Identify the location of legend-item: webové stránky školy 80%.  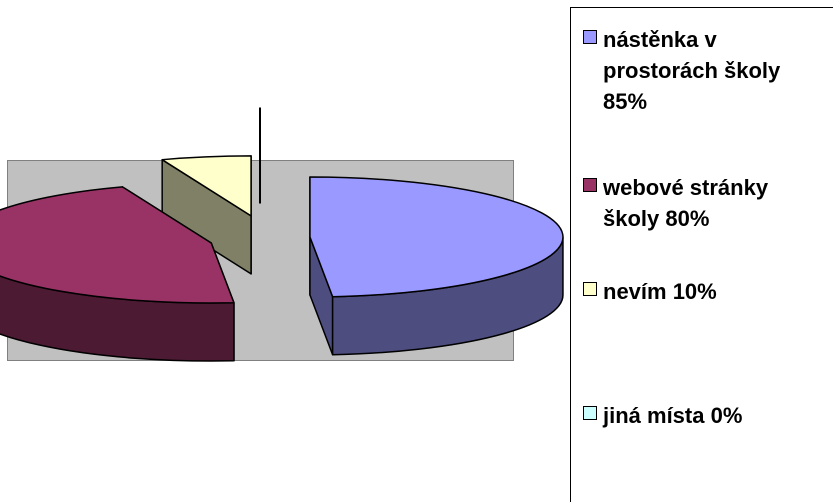
(705, 203).